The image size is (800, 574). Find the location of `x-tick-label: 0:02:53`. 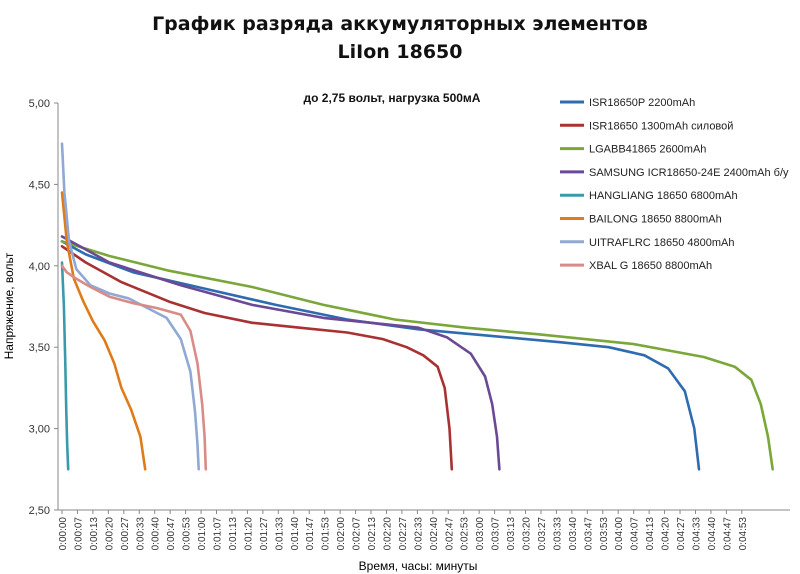

x-tick-label: 0:02:53 is located at coordinates (465, 534).